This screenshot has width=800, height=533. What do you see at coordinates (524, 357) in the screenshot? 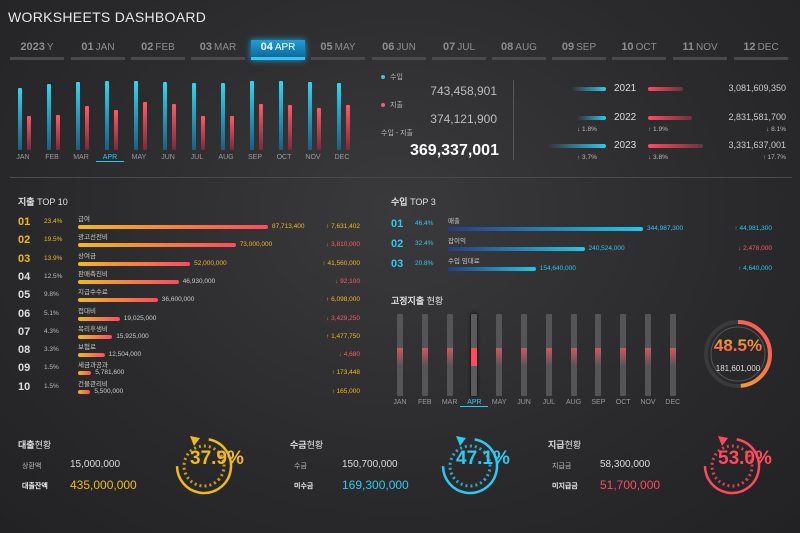
I see `fixed-fill-jun` at bounding box center [524, 357].